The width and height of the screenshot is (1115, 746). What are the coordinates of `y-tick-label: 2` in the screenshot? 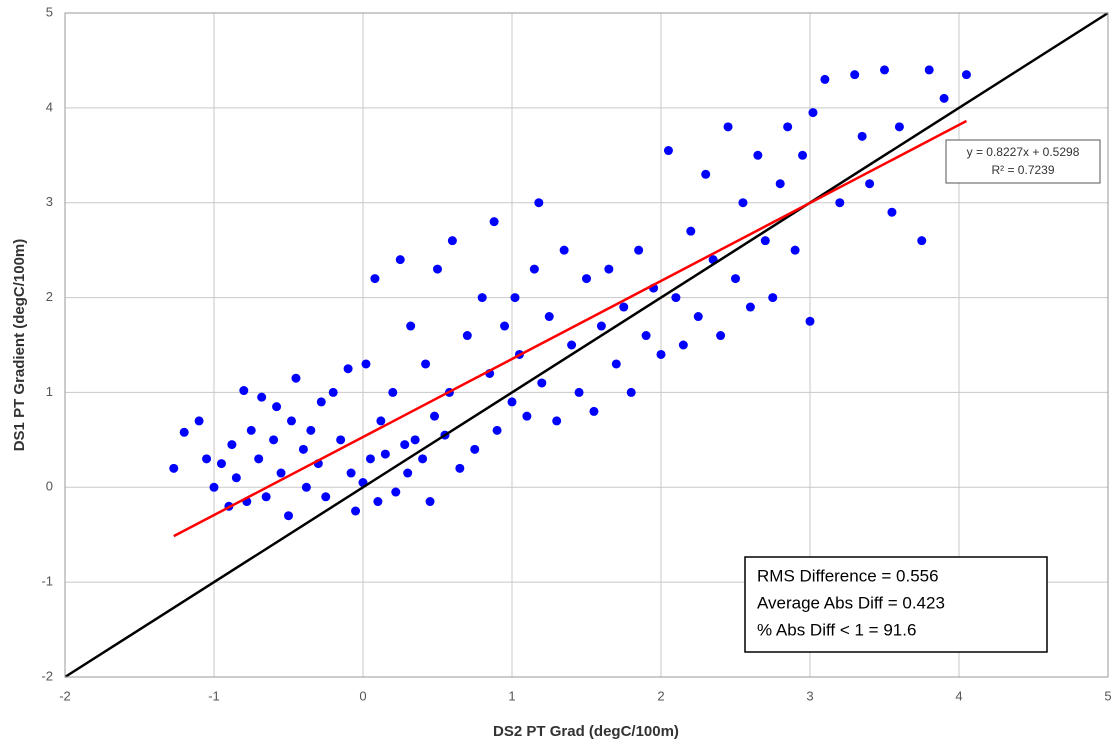 It's located at (49, 296).